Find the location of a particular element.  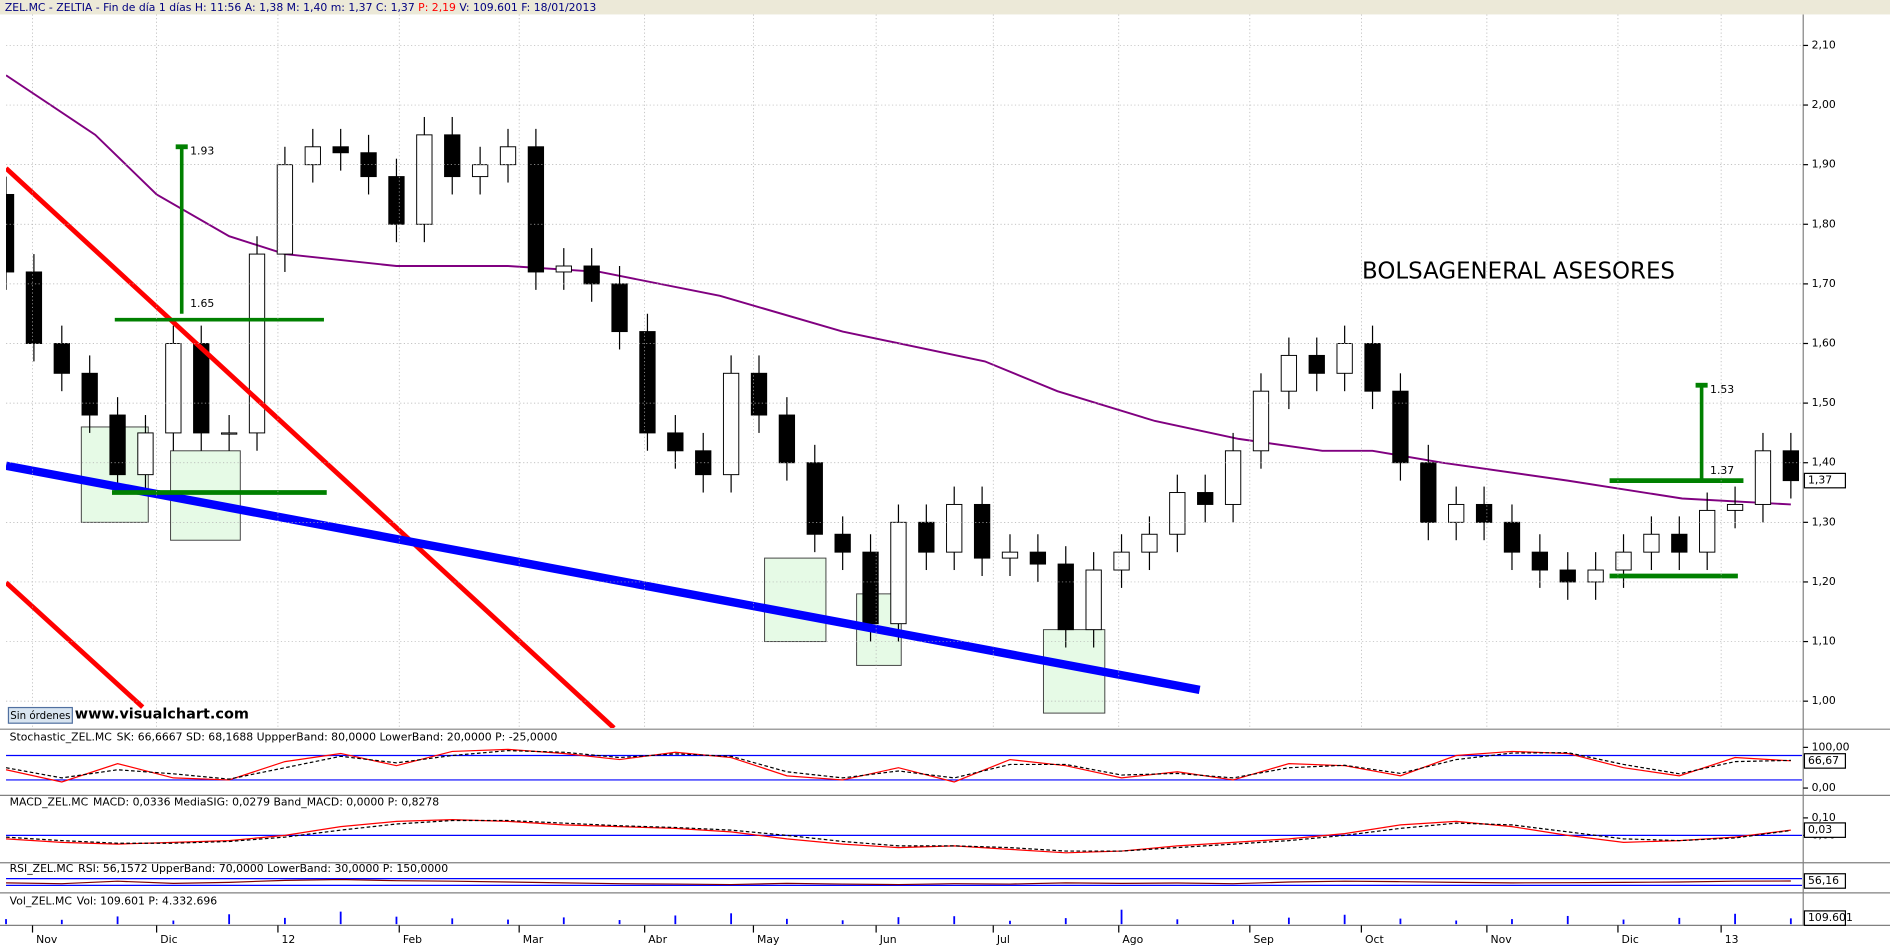

y-tick-label: 0,10 is located at coordinates (1824, 817).